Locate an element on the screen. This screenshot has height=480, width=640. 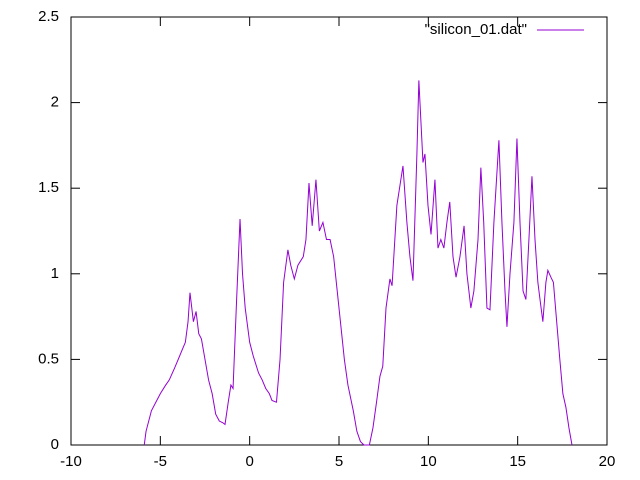
x-tick-label: 20 is located at coordinates (607, 461).